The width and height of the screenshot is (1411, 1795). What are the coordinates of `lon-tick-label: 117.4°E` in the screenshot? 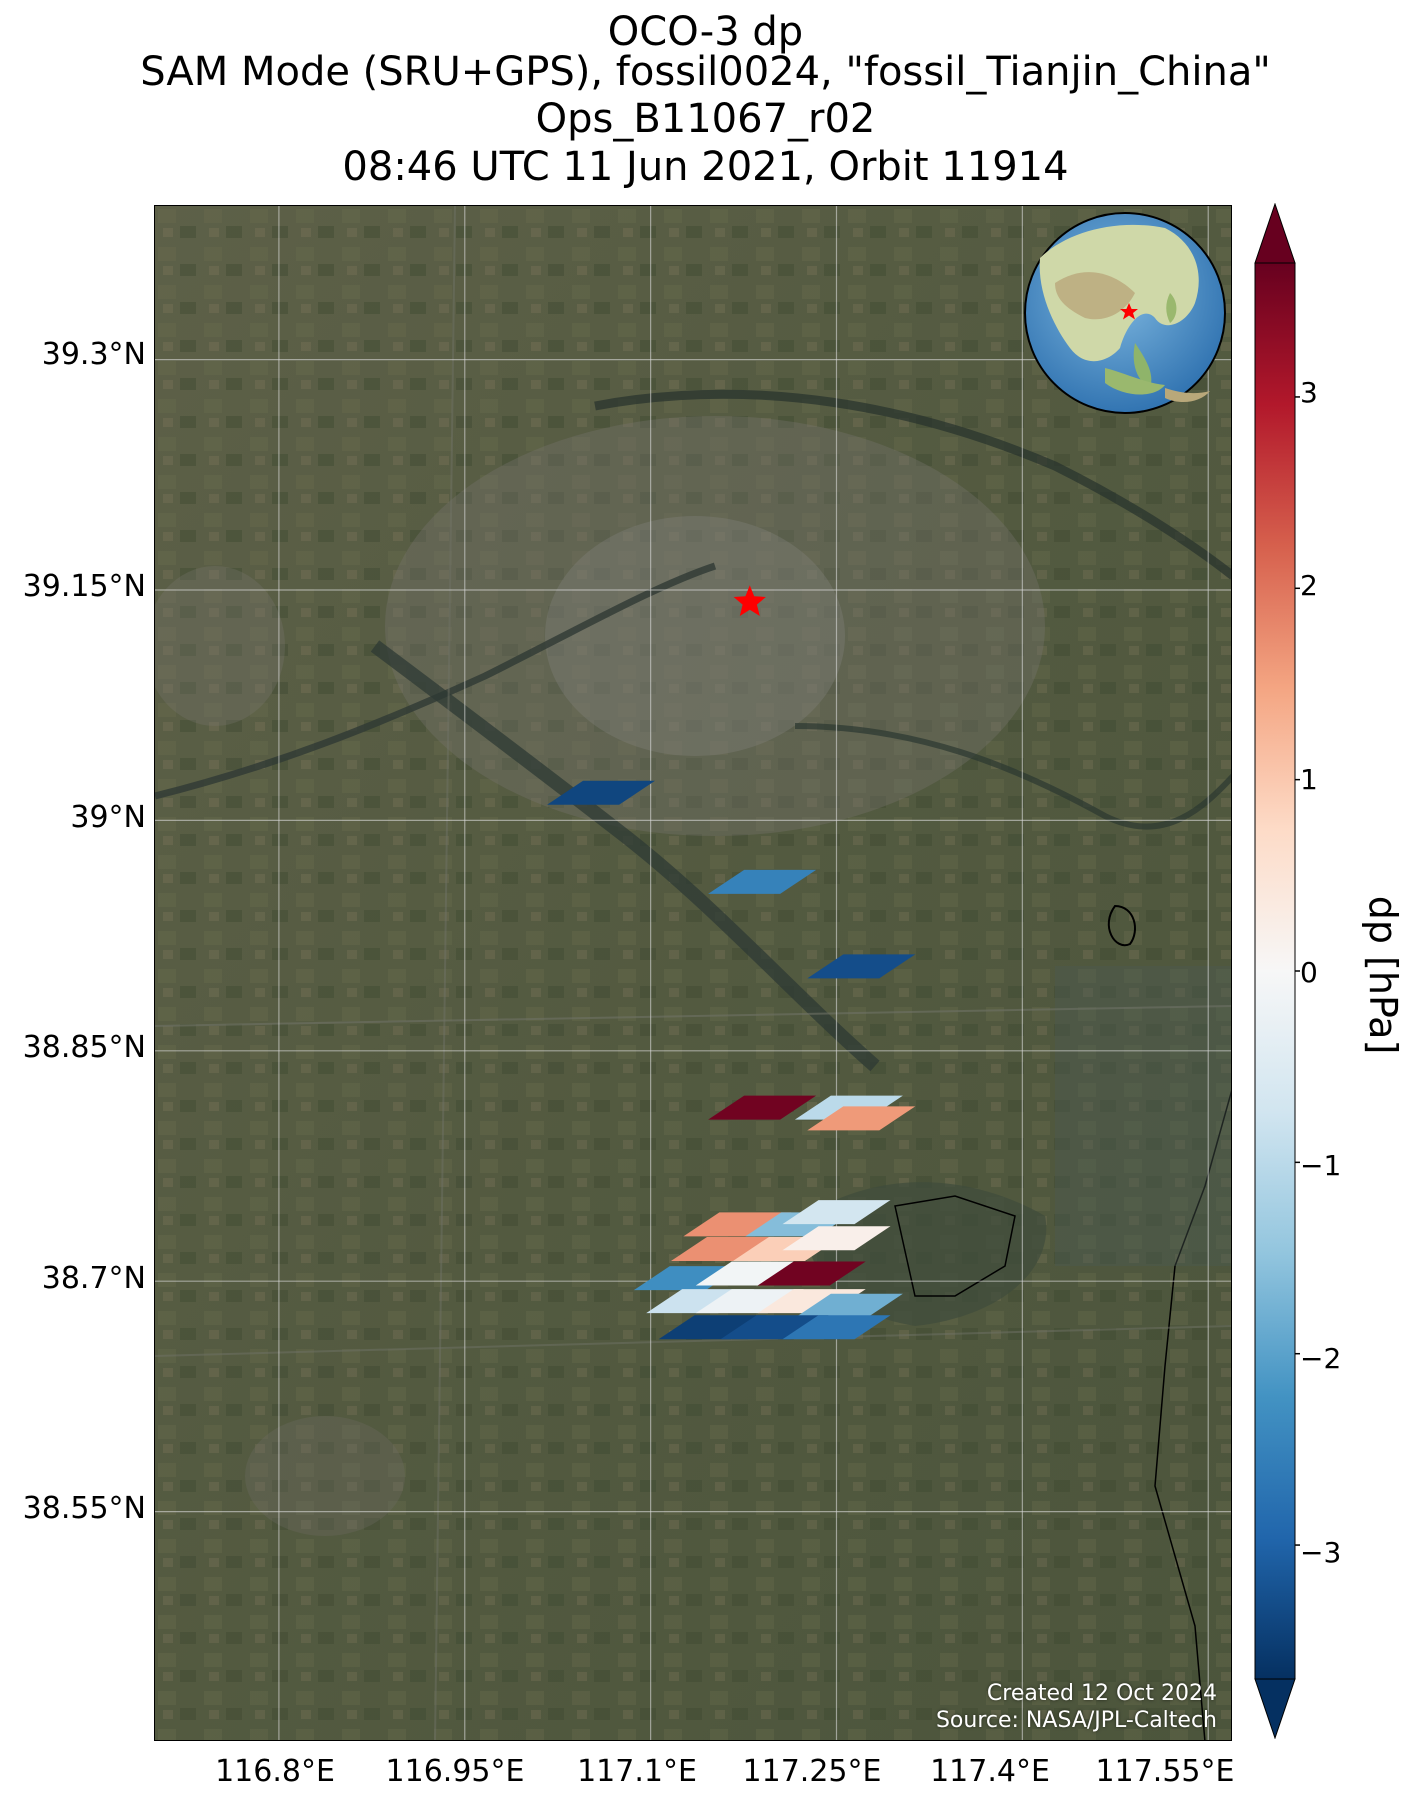 It's located at (990, 1771).